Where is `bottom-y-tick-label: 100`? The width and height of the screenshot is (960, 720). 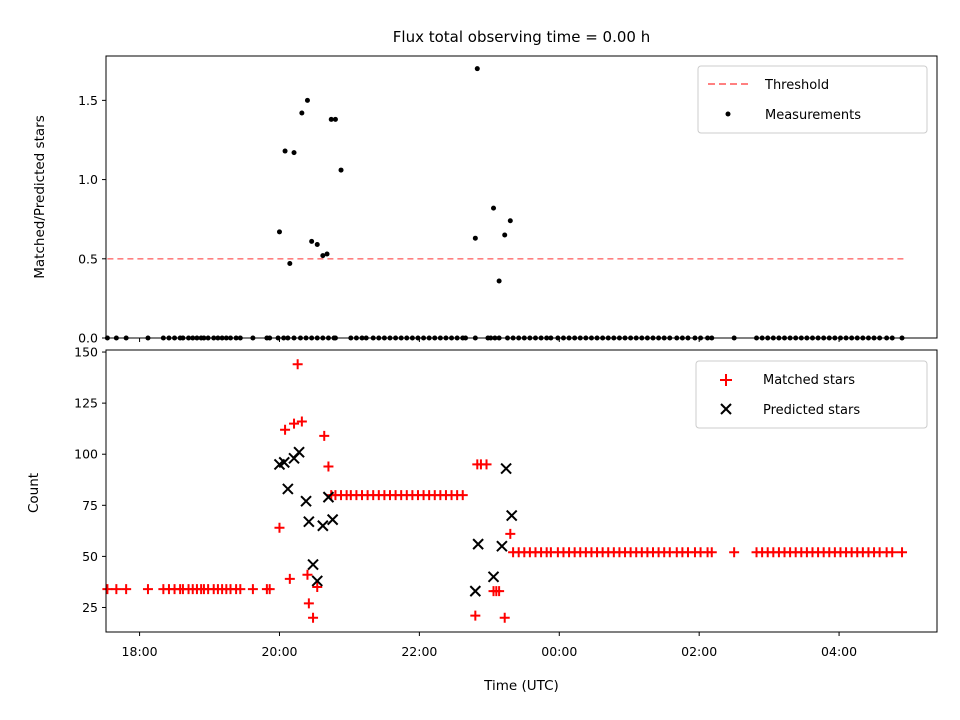 bottom-y-tick-label: 100 is located at coordinates (86, 454).